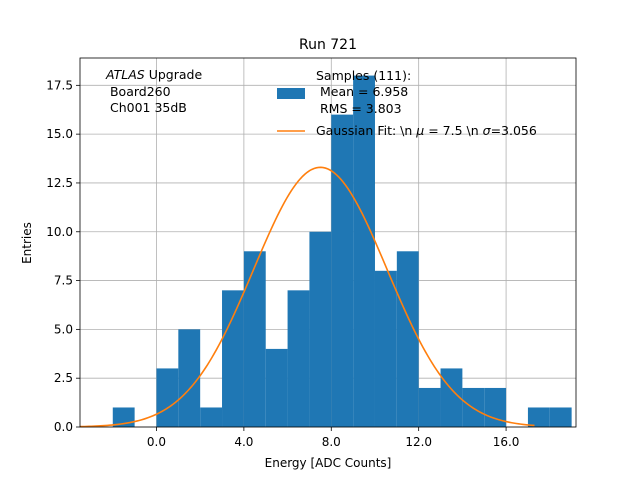 The height and width of the screenshot is (480, 640). What do you see at coordinates (59, 232) in the screenshot?
I see `y-tick-label: 10.0` at bounding box center [59, 232].